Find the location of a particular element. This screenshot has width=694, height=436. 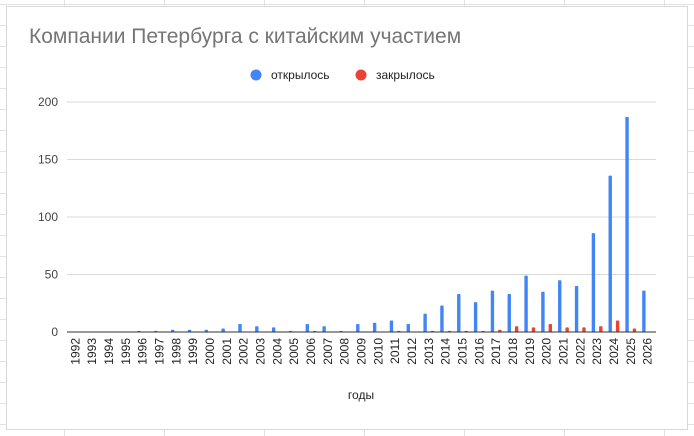

x-tick-label: 2003 is located at coordinates (261, 351).